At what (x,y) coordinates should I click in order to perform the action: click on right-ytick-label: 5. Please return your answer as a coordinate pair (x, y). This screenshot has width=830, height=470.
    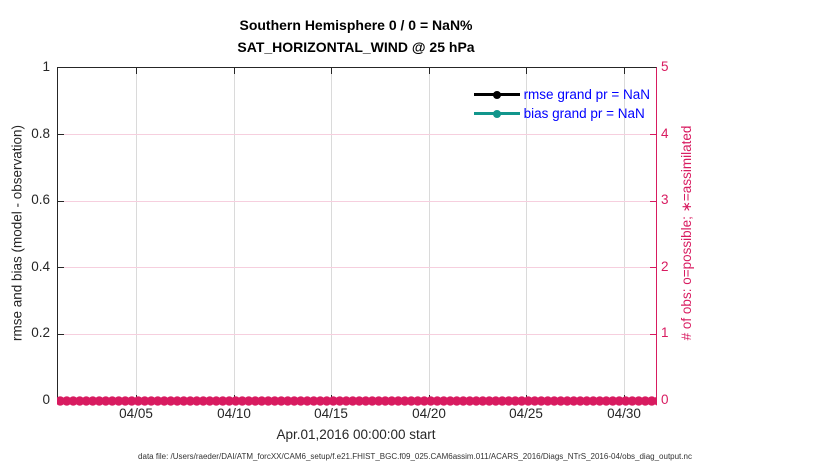
    Looking at the image, I should click on (665, 66).